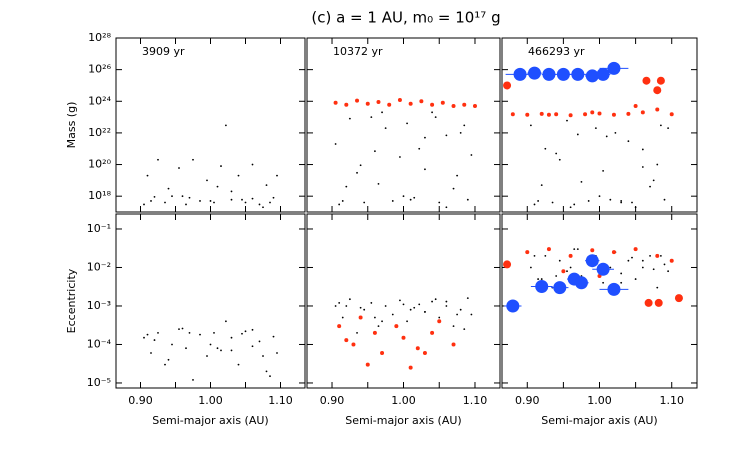 This screenshot has width=747, height=449. What do you see at coordinates (210, 301) in the screenshot?
I see `panel-frame` at bounding box center [210, 301].